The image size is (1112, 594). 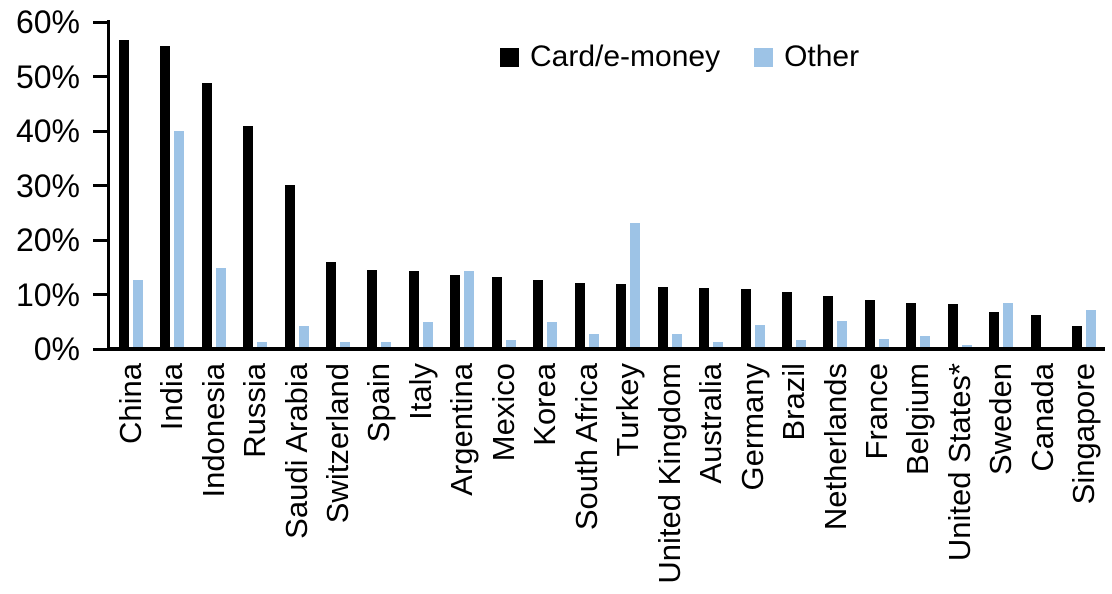 I want to click on legend-item-card-emoney: Card/e-money, so click(x=610, y=57).